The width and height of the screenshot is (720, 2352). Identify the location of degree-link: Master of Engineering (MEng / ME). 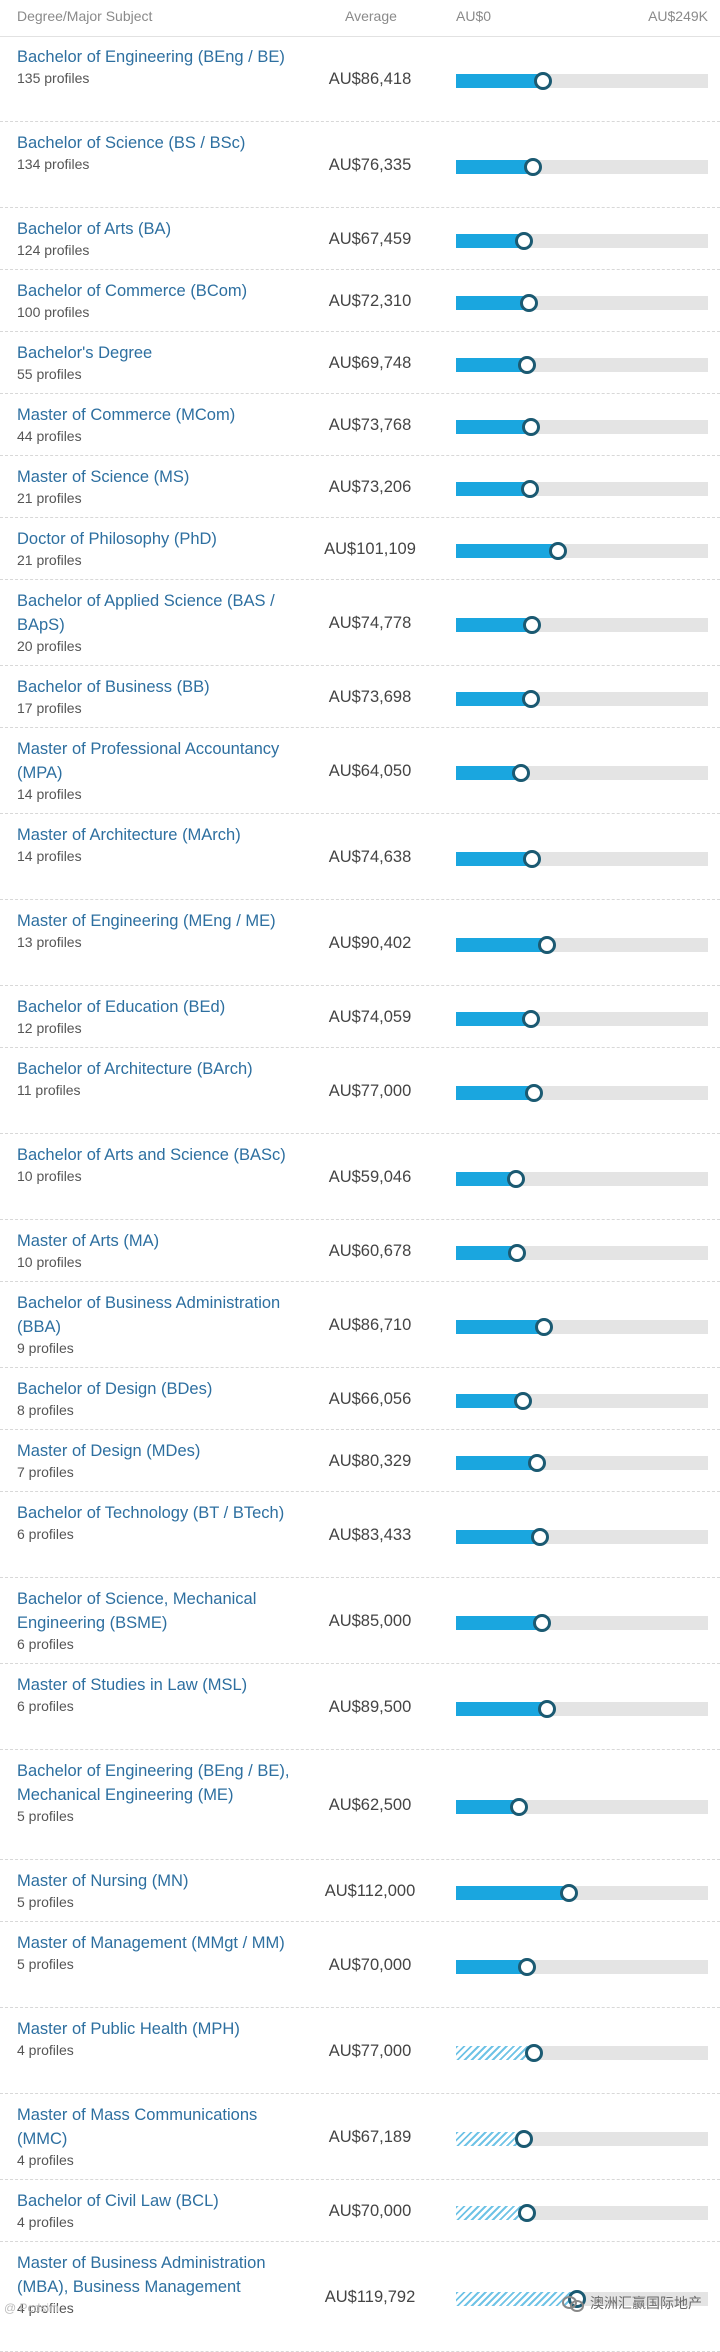
(146, 921).